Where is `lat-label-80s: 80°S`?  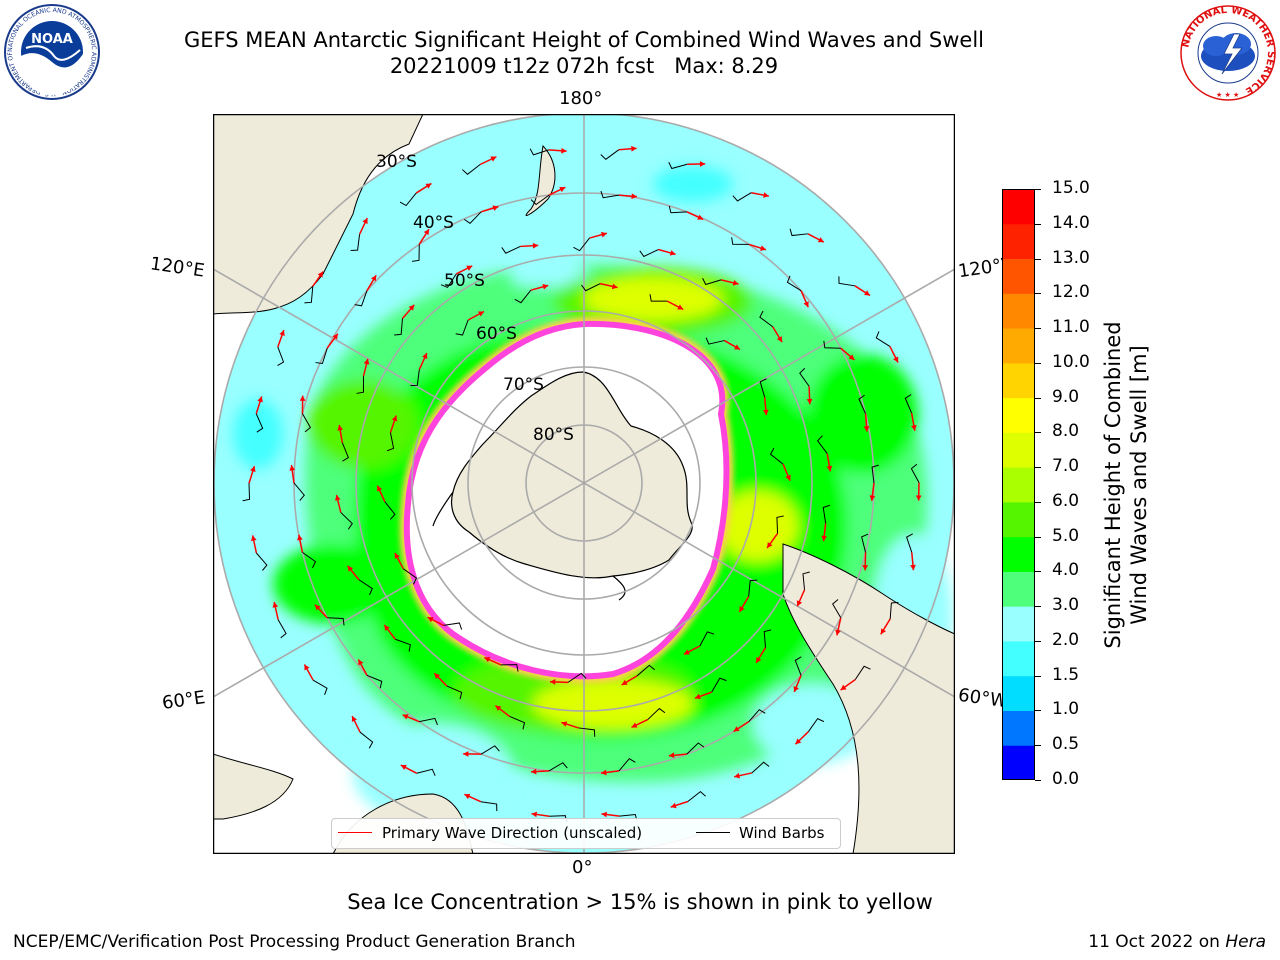 lat-label-80s: 80°S is located at coordinates (553, 435).